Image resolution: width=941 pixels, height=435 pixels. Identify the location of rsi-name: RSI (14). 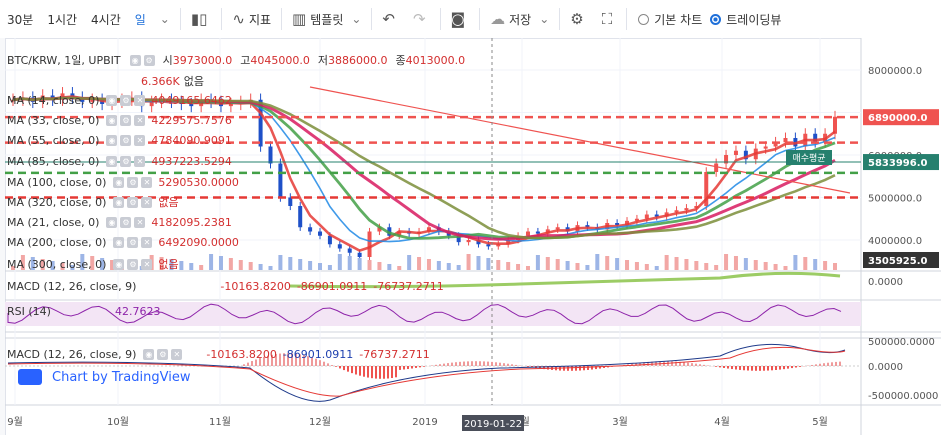
(29, 311).